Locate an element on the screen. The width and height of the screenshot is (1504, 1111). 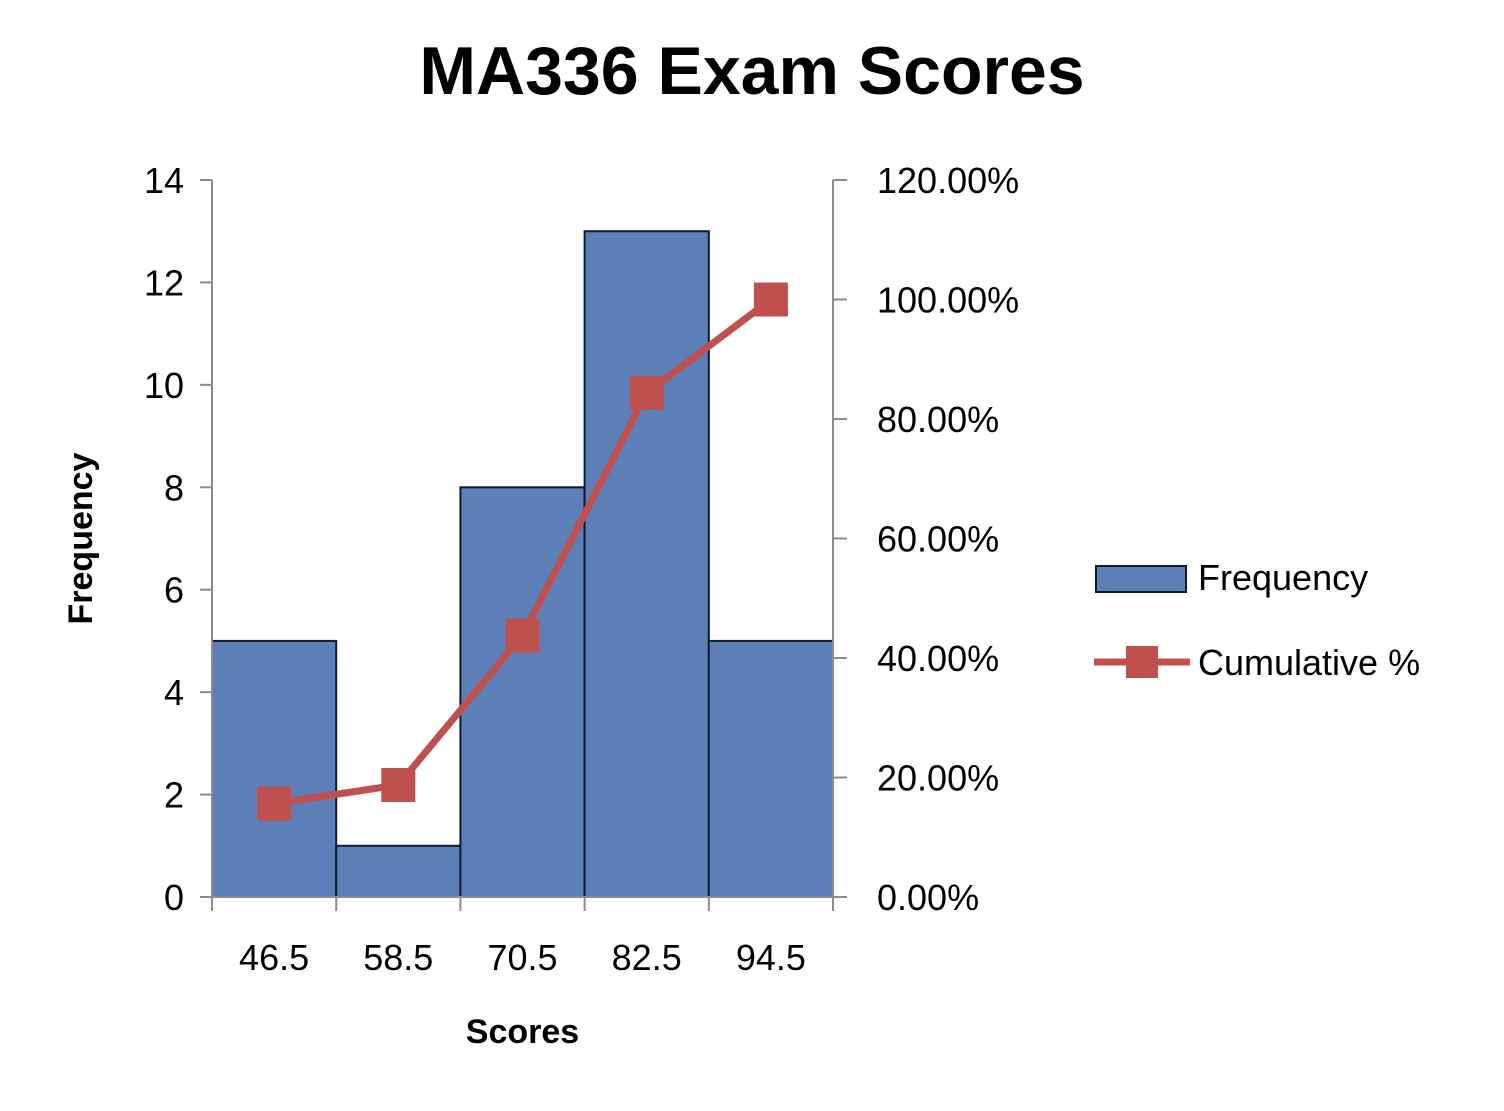
y2-tick-label: 20.00% is located at coordinates (938, 778).